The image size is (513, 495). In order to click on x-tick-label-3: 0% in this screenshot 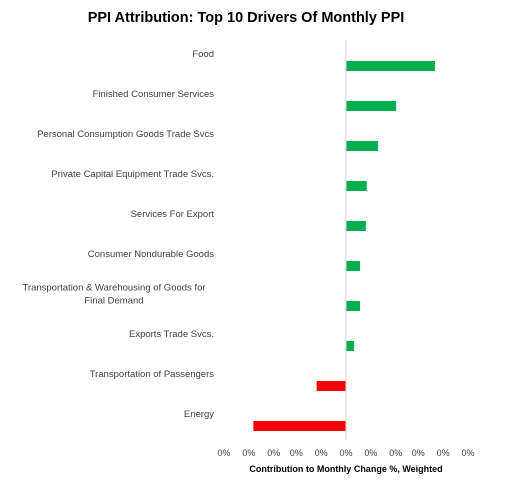, I will do `click(296, 453)`.